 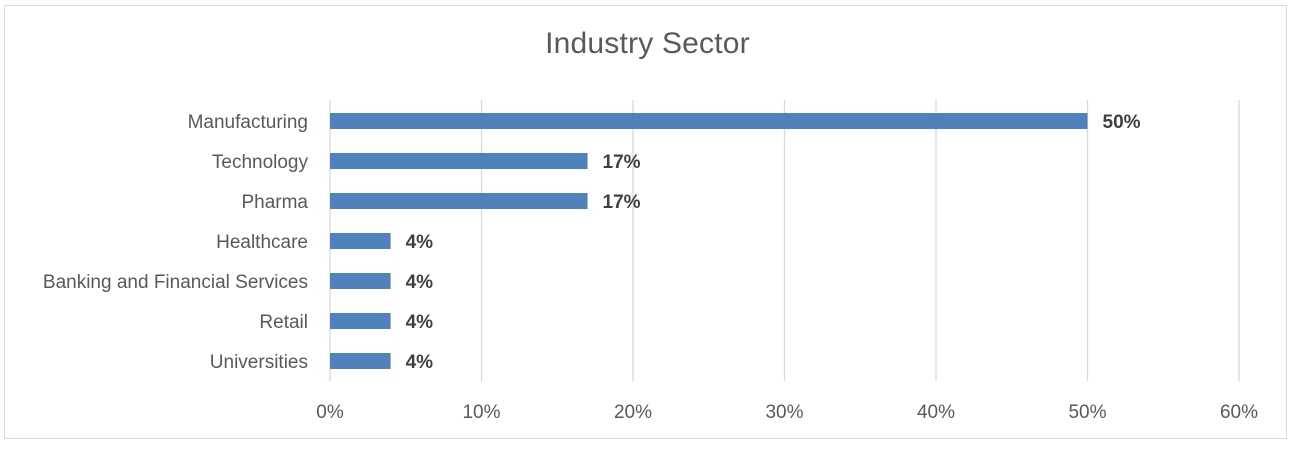 What do you see at coordinates (936, 412) in the screenshot?
I see `x-tick-label: 40%` at bounding box center [936, 412].